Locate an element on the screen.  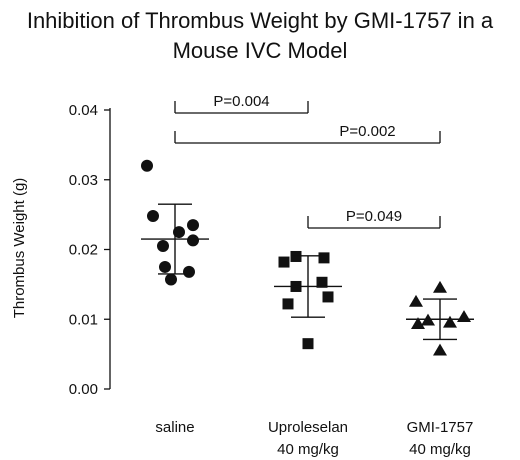
y-tick-label: 0.02 is located at coordinates (83, 250).